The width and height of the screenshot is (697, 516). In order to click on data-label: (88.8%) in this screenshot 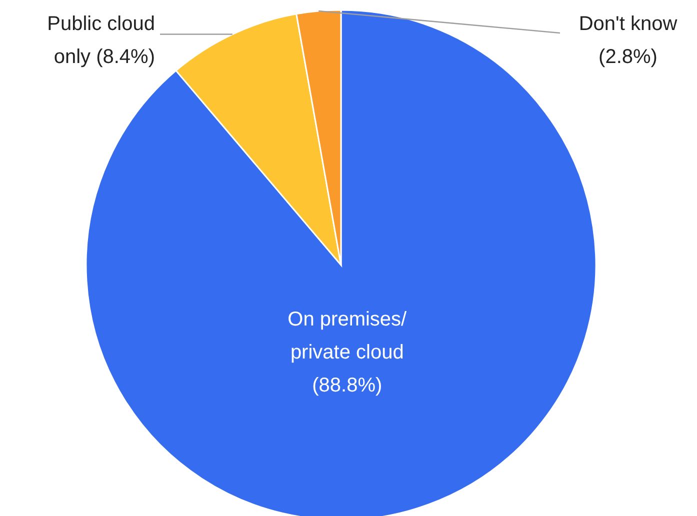, I will do `click(347, 385)`.